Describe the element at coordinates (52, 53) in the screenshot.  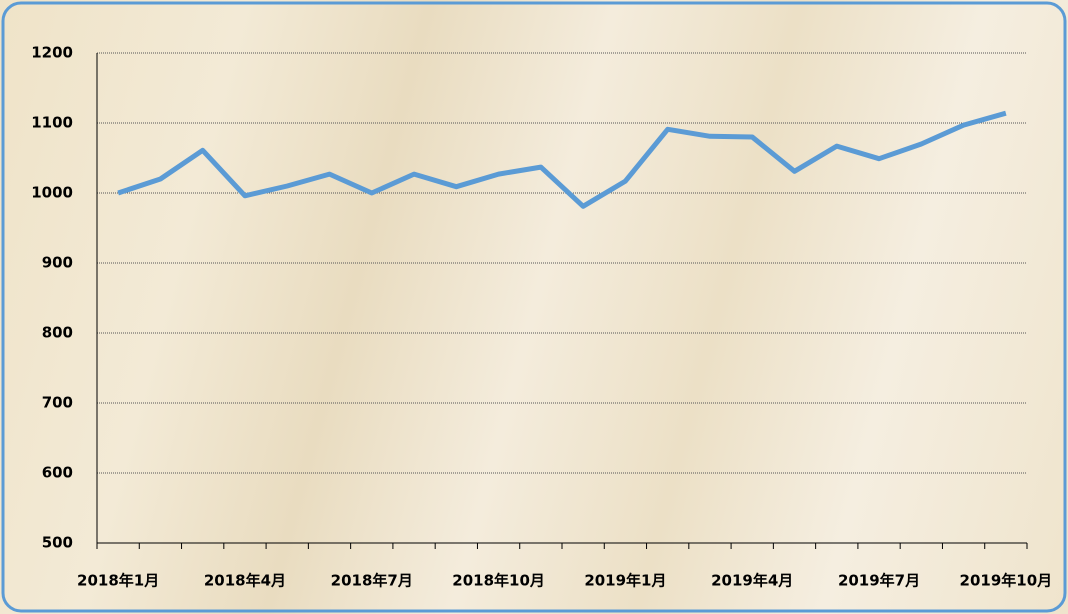
I see `y-tick-label: 1200` at that location.